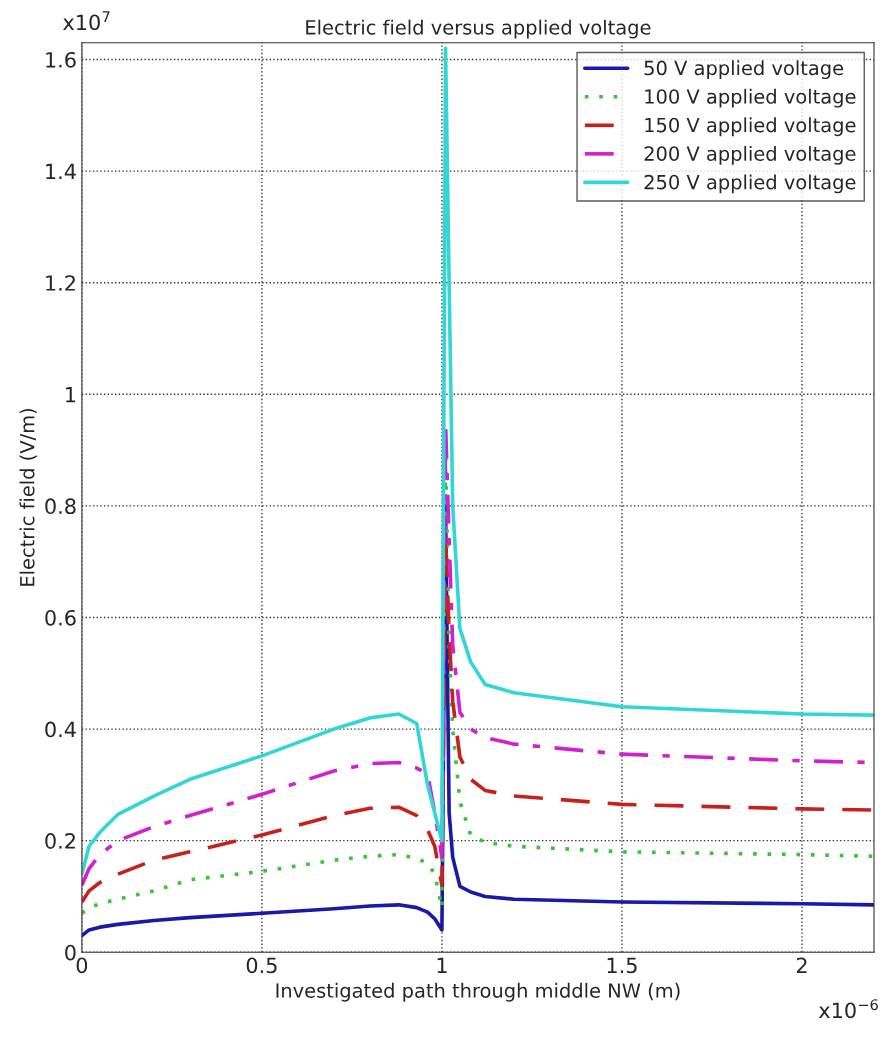 The image size is (890, 1043). Describe the element at coordinates (750, 184) in the screenshot. I see `legend-label: 250 V applied voltage` at that location.